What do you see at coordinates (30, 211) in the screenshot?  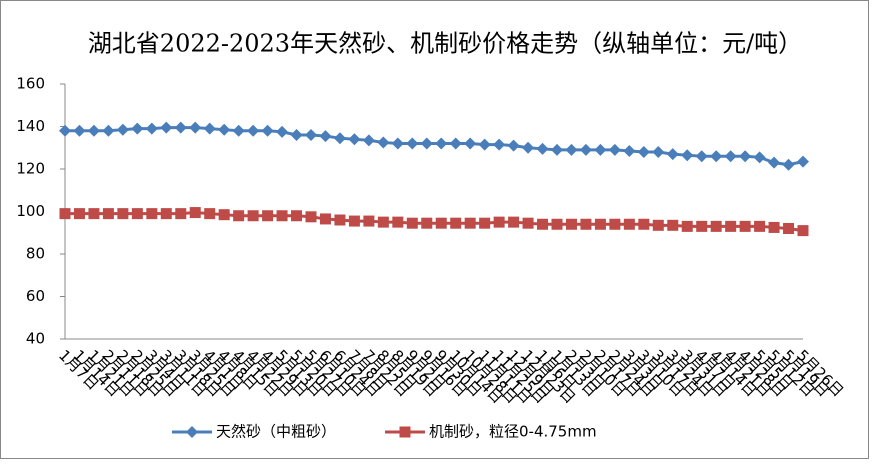 I see `y-tick-label: 100` at bounding box center [30, 211].